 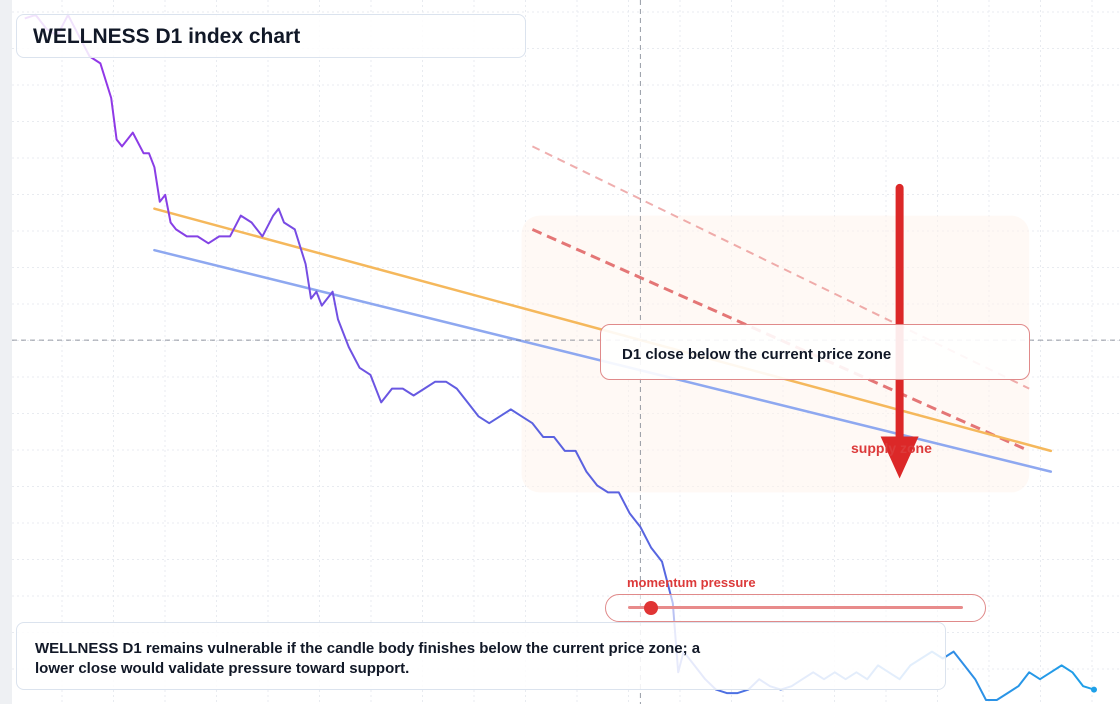 I want to click on supply-zone-line, so click(x=780, y=340).